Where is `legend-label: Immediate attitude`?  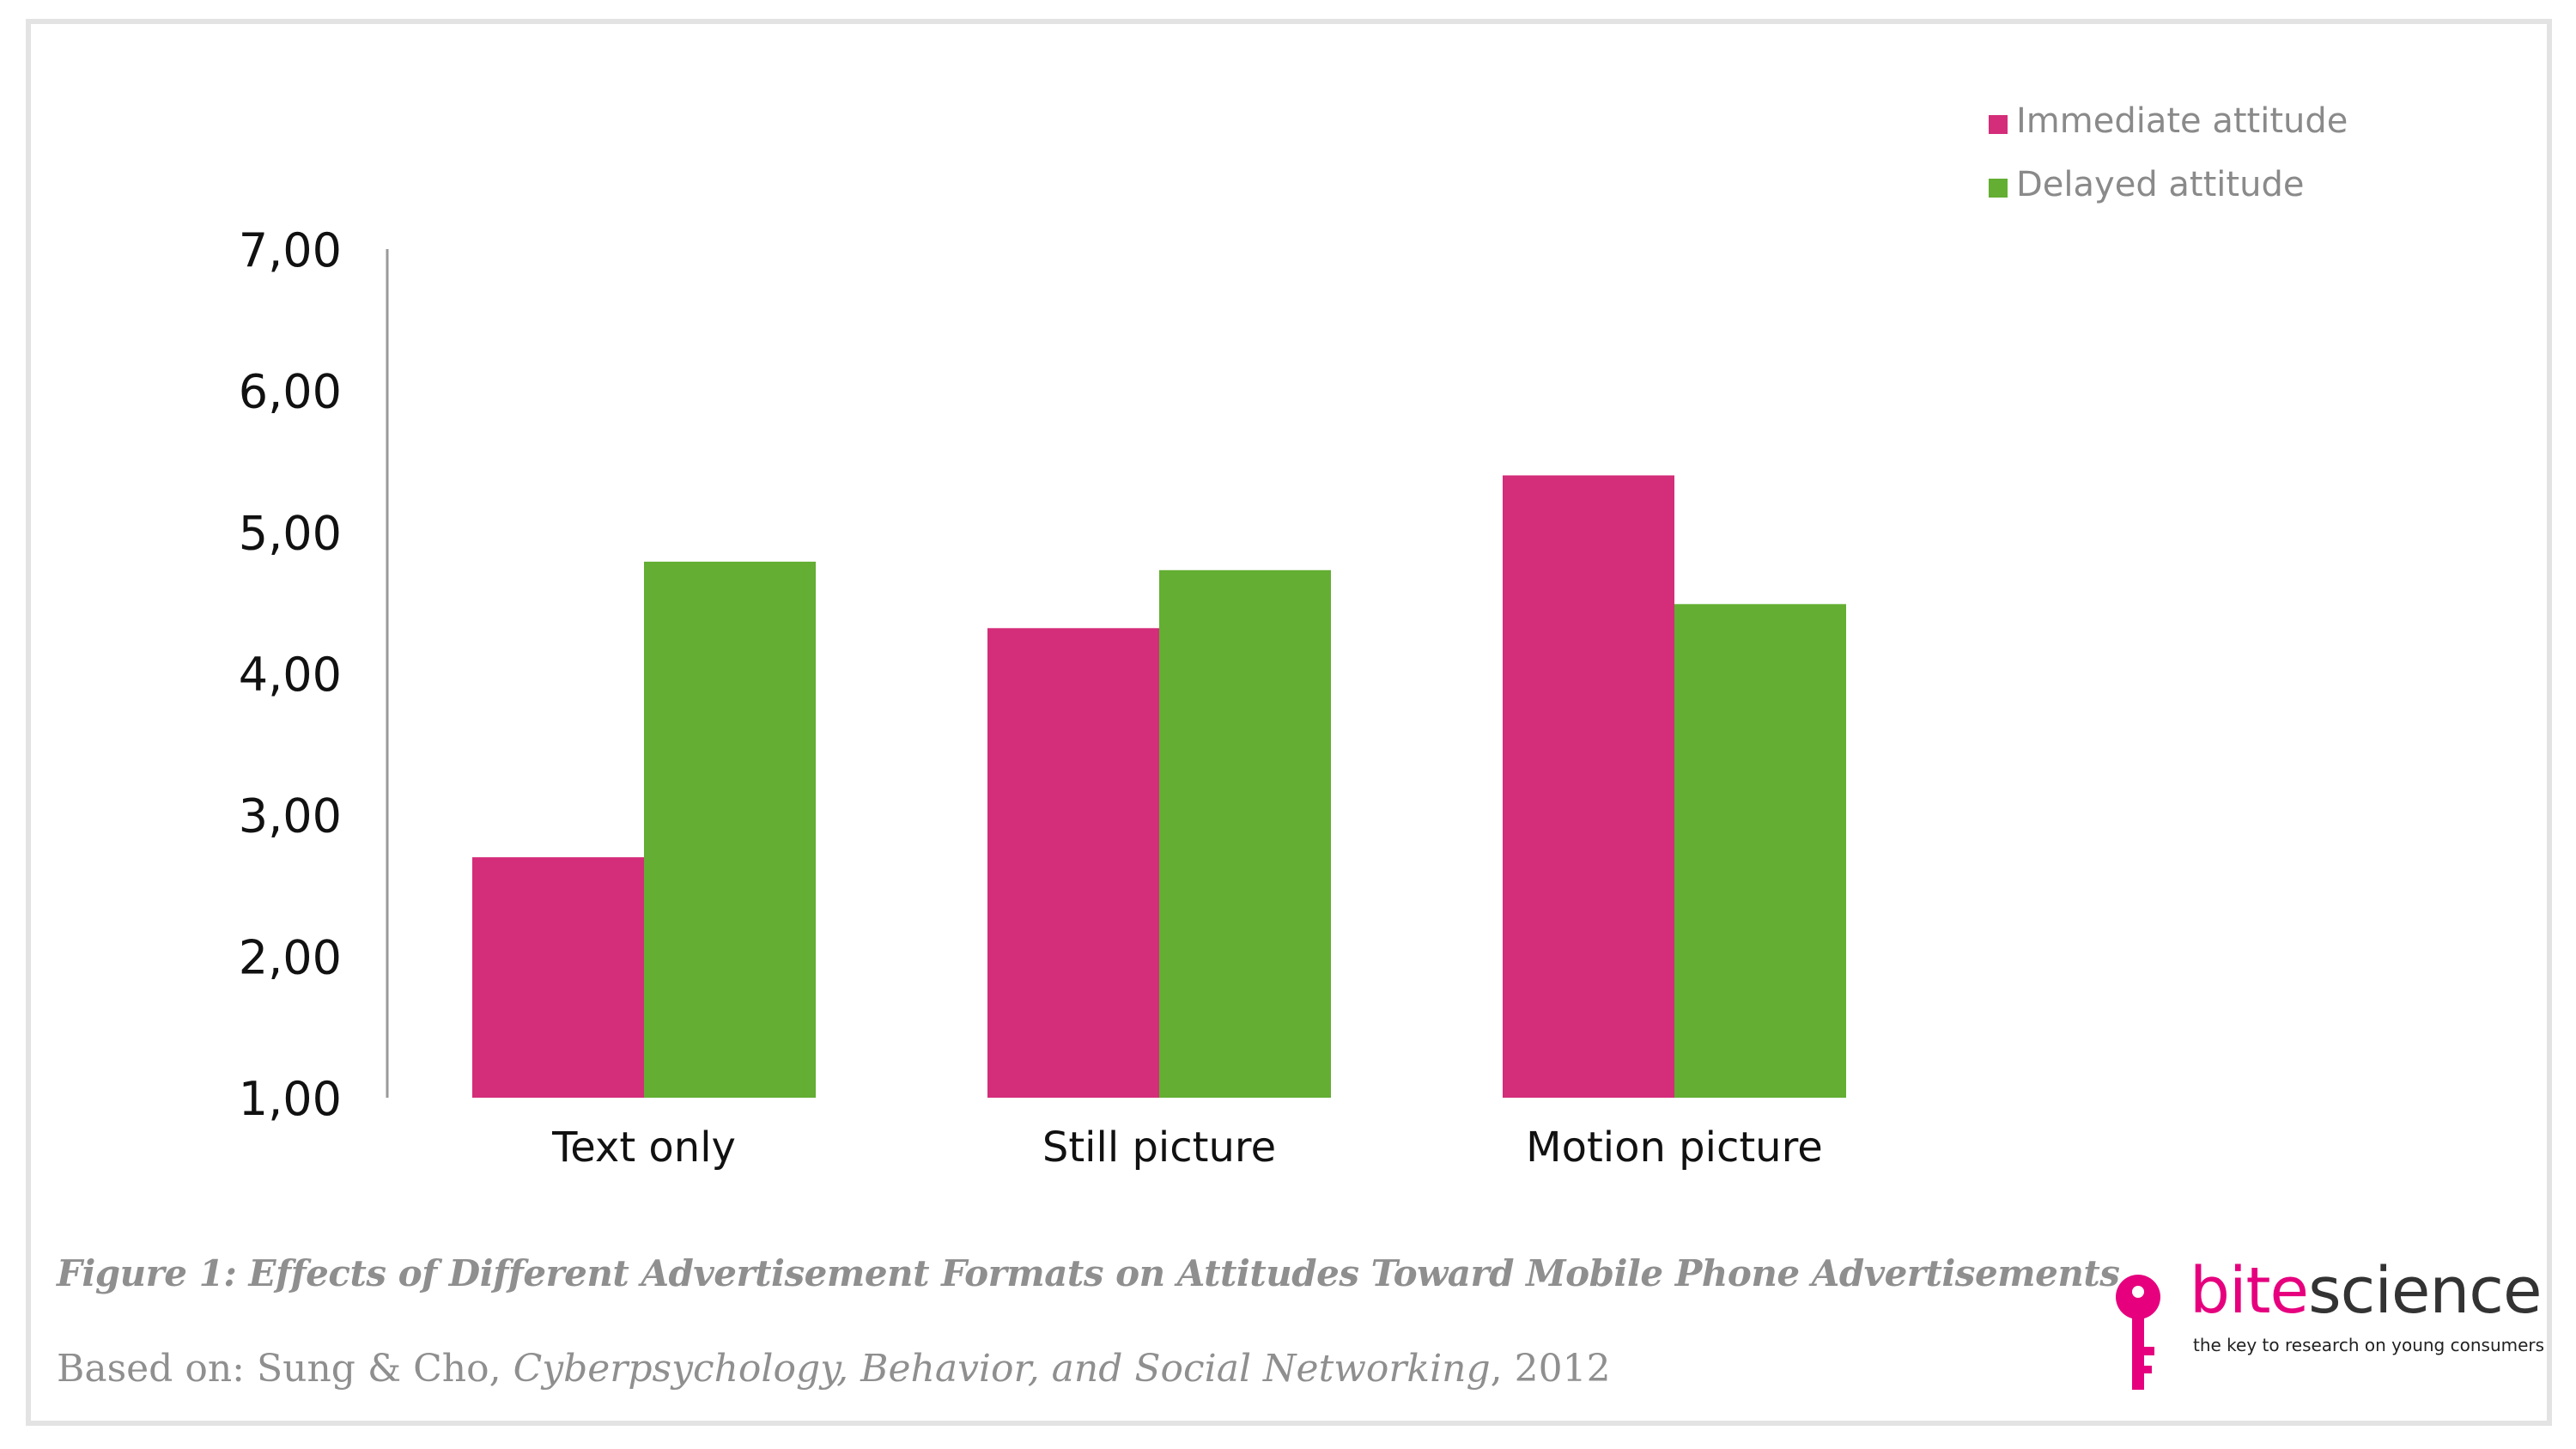 legend-label: Immediate attitude is located at coordinates (2182, 121).